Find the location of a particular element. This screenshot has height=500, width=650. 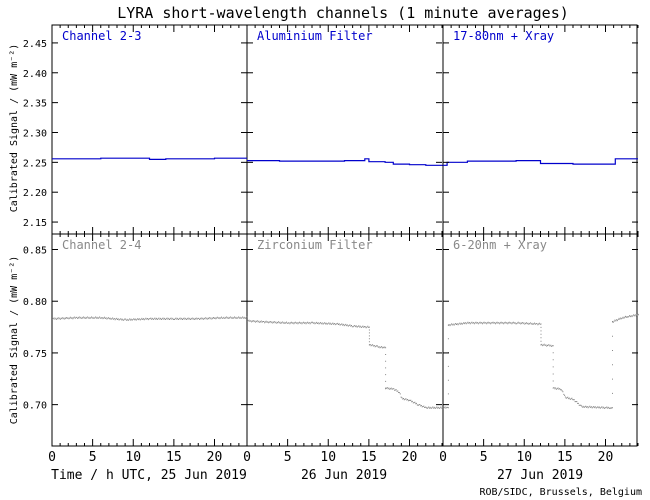

y-tick-label: 2.40 is located at coordinates (35, 74).